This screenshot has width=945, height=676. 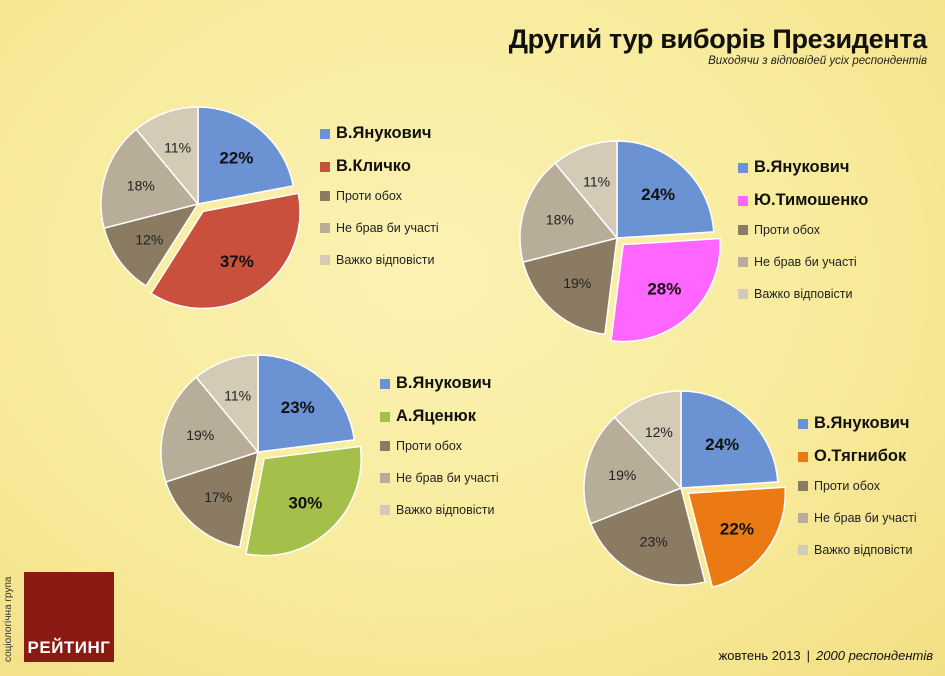 I want to click on pie-chart-2: 24% 28% 19% 18% 11%, so click(x=620, y=241).